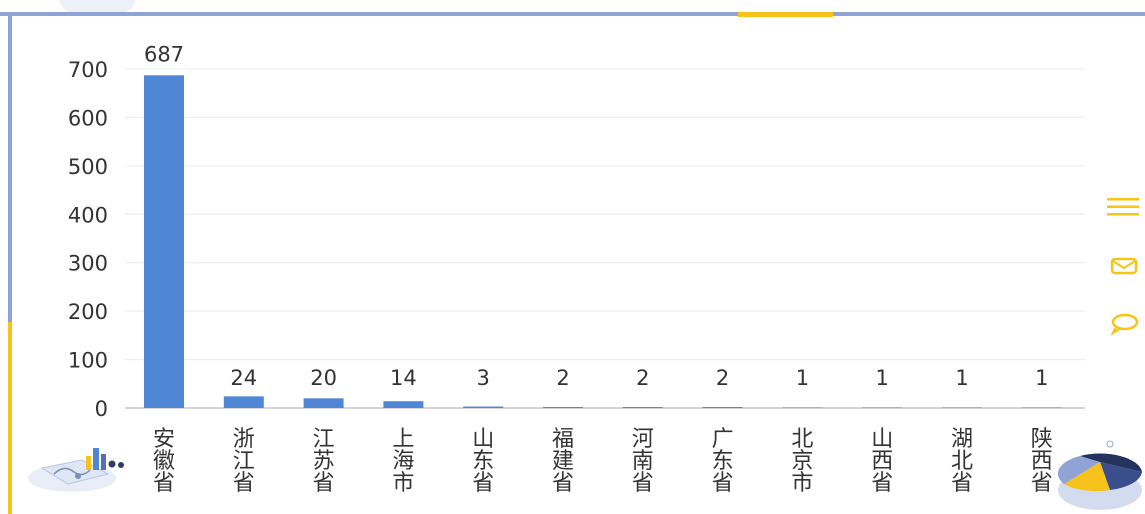 The width and height of the screenshot is (1145, 514). Describe the element at coordinates (88, 118) in the screenshot. I see `y-tick-label: 600` at that location.